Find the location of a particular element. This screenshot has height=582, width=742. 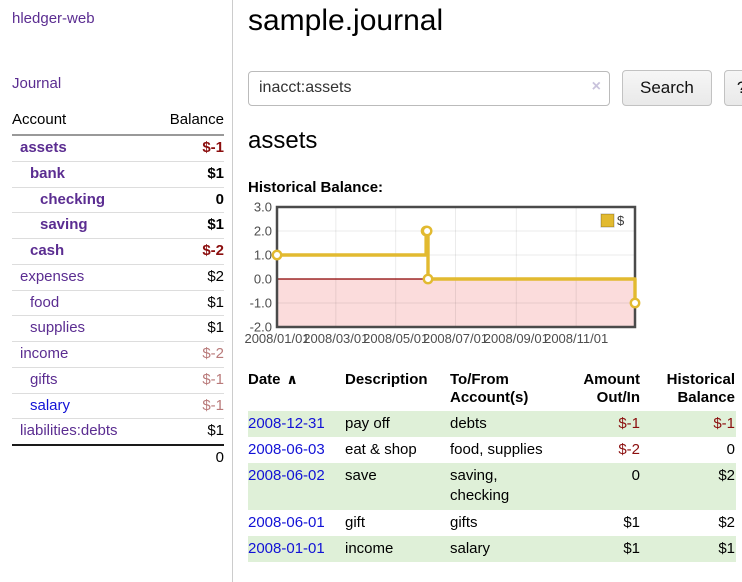

register-description-cell: income is located at coordinates (369, 548).